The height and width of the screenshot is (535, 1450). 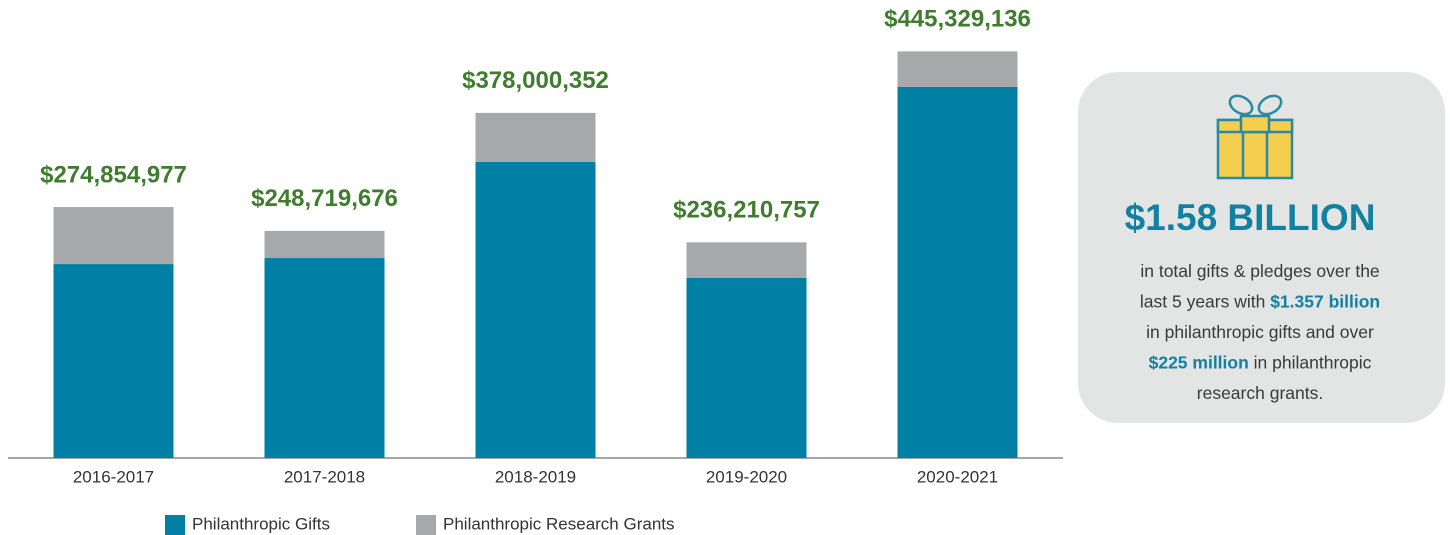 I want to click on x-tick-label: 2017-2018, so click(x=324, y=476).